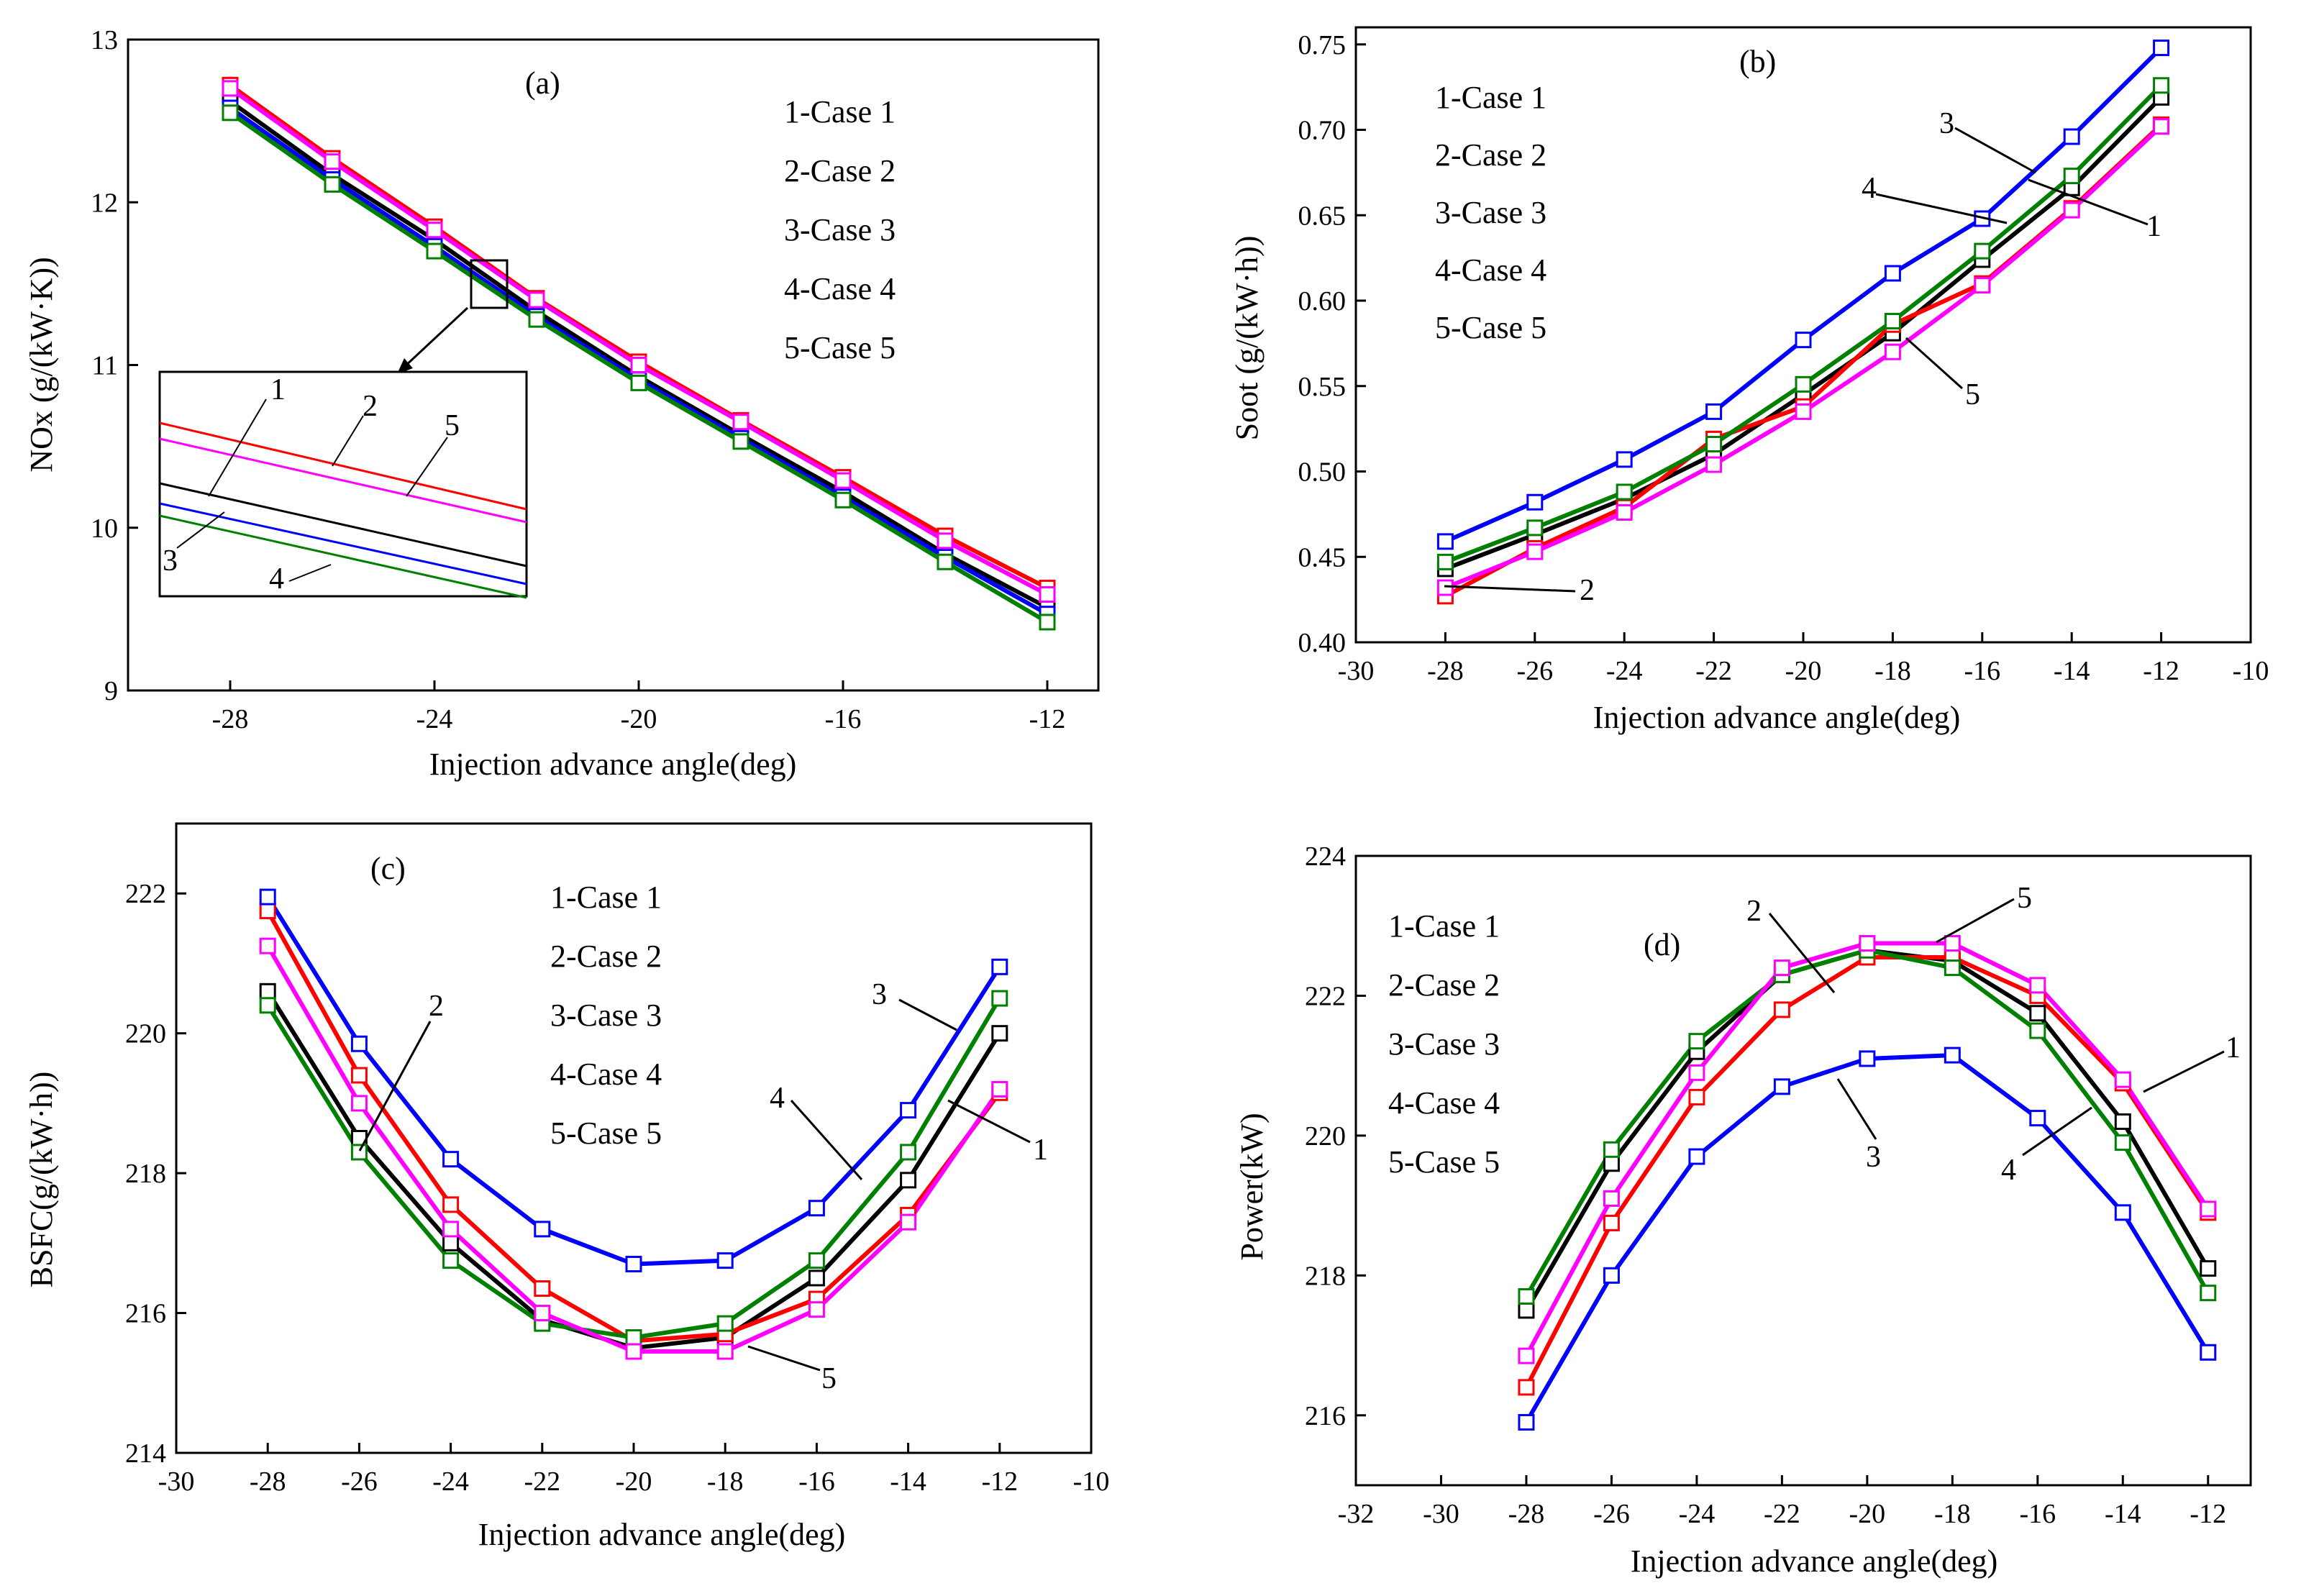 Image resolution: width=2319 pixels, height=1596 pixels. I want to click on panel-a-label: (a), so click(542, 83).